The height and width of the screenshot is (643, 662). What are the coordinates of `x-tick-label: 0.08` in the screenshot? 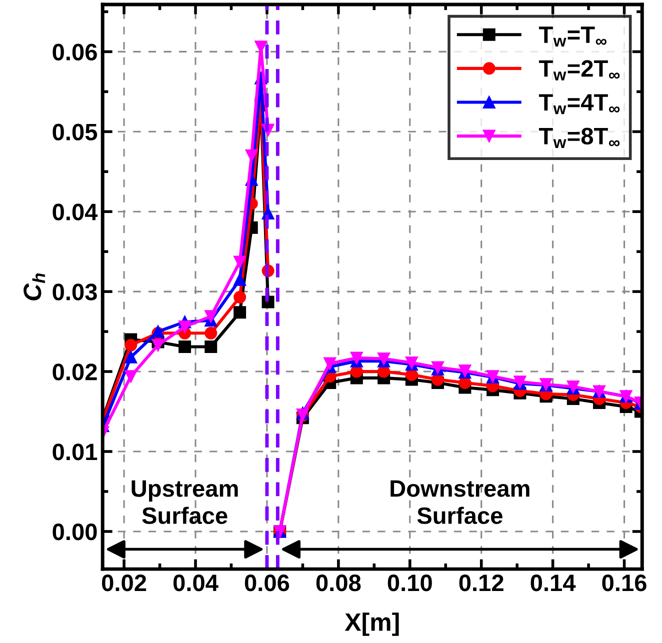 It's located at (338, 583).